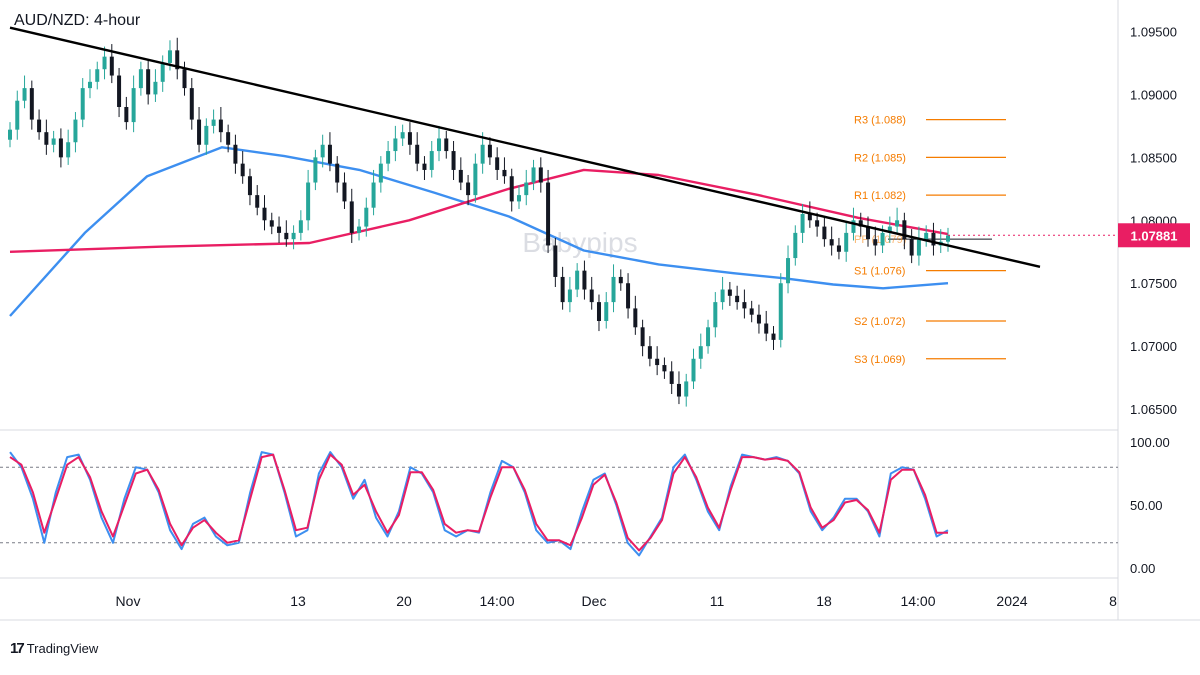  I want to click on pivot-label: R3 (1.088), so click(880, 121).